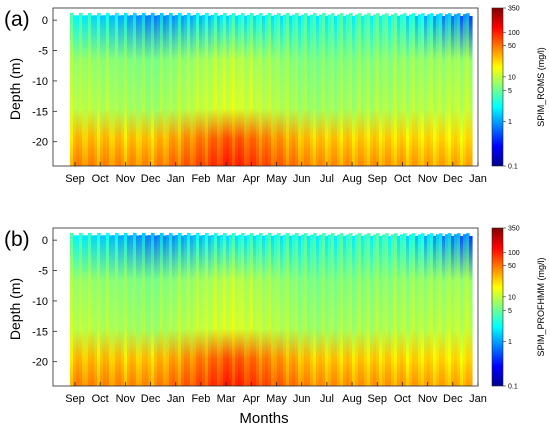  What do you see at coordinates (513, 167) in the screenshot?
I see `colorbar-tick-label: 0.1` at bounding box center [513, 167].